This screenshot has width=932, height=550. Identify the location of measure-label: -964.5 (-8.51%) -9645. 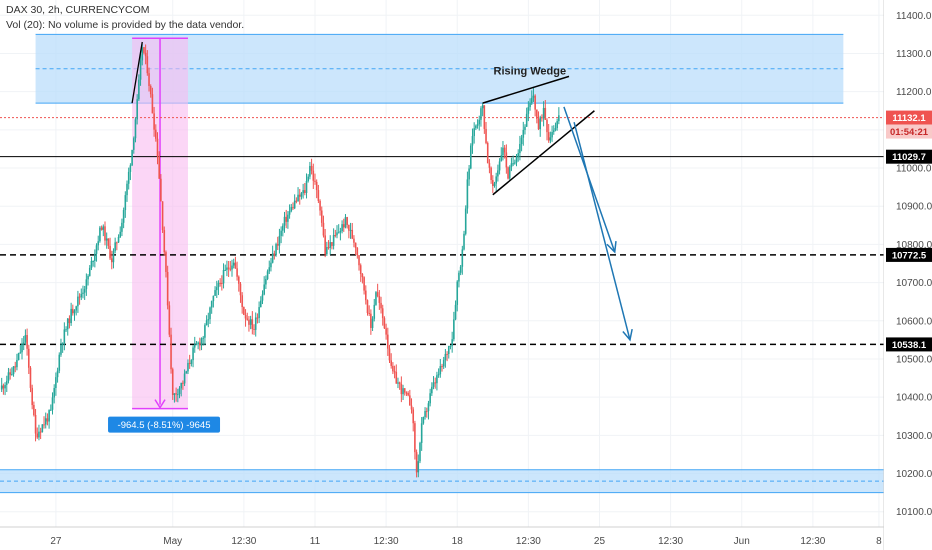
(164, 425).